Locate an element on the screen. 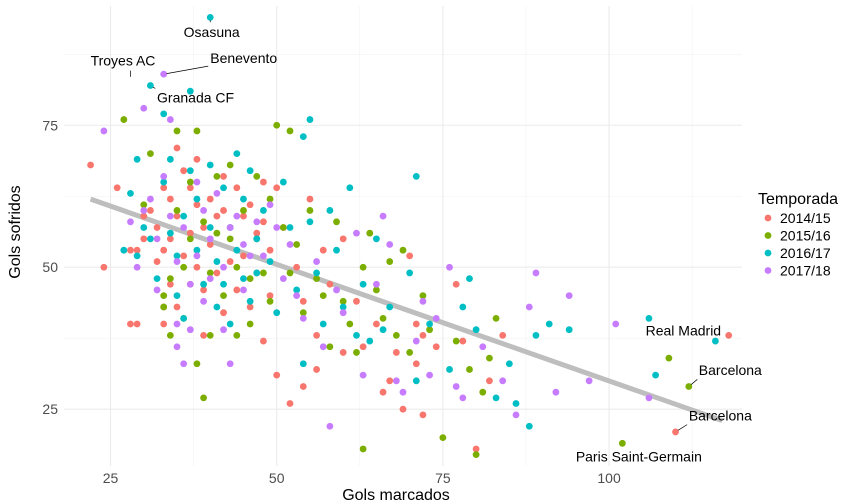  annotation-label: Granada CF is located at coordinates (195, 98).